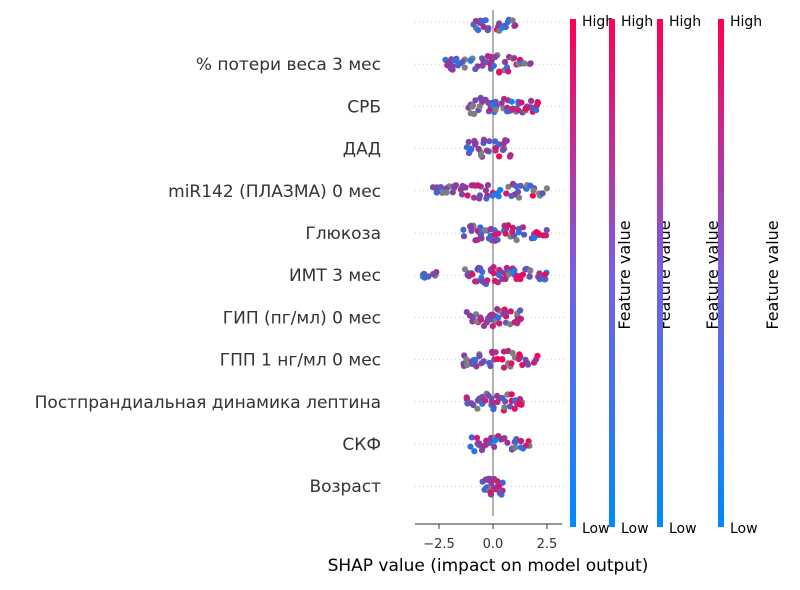  Describe the element at coordinates (361, 445) in the screenshot. I see `feature-label: СКФ` at that location.